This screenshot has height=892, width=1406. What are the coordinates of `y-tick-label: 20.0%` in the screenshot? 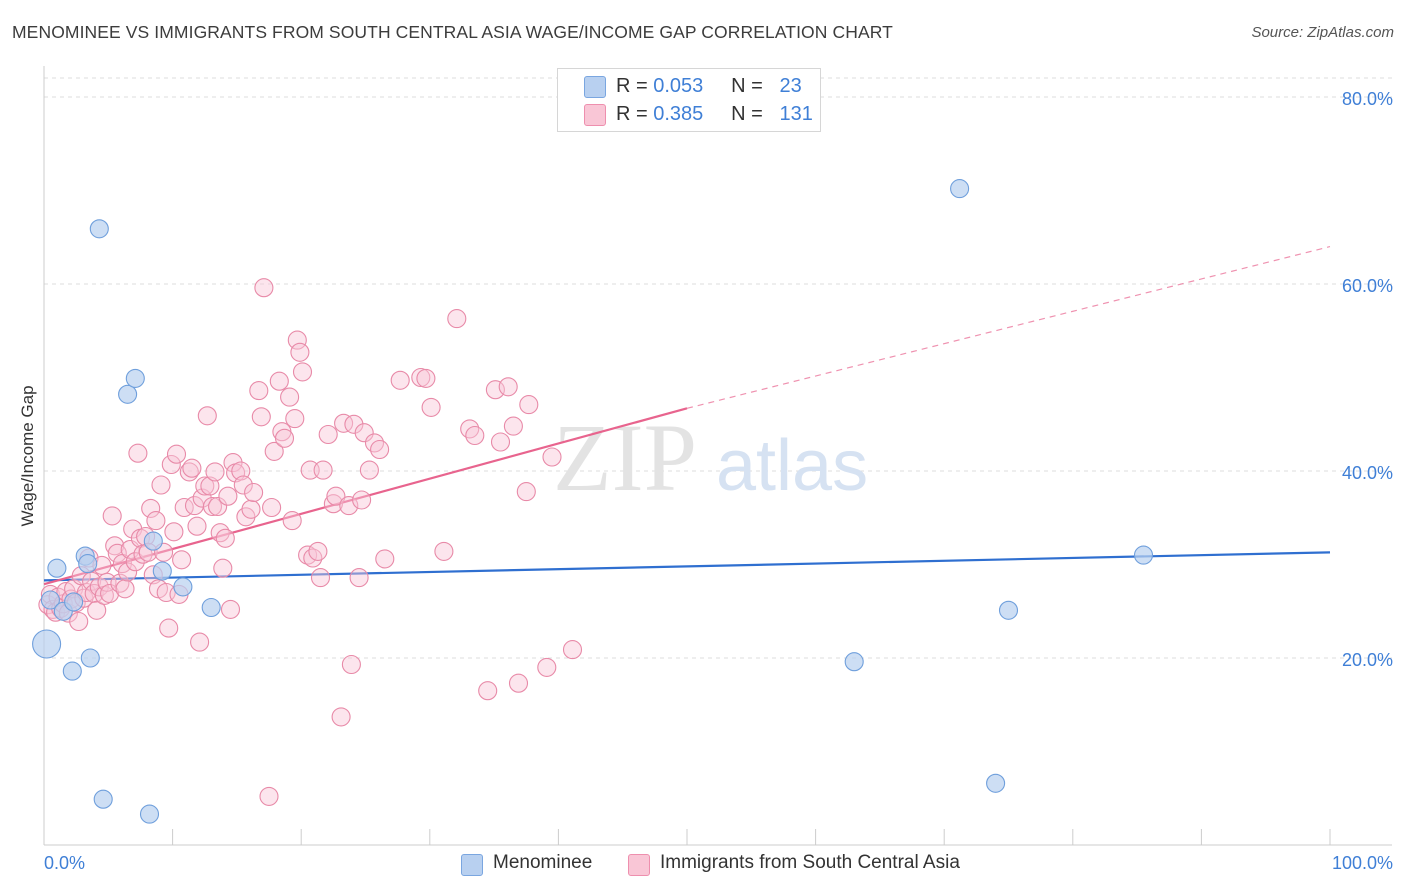 It's located at (1367, 660).